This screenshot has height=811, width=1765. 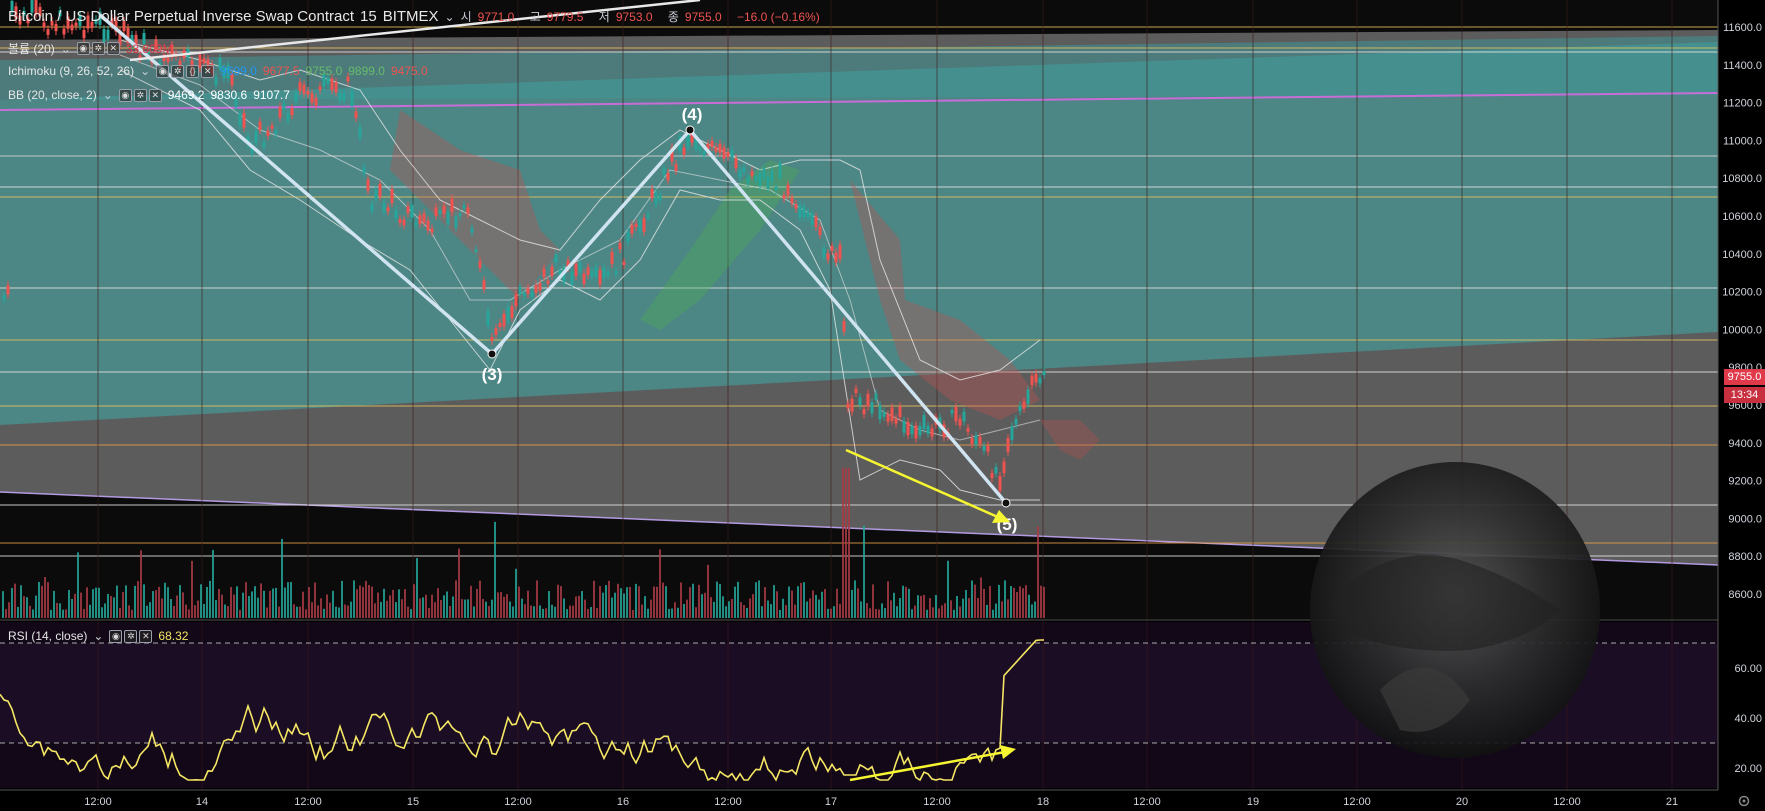 I want to click on indicator-volume-legend: 볼륨 (20) ⌄ ◉ ✲ ✕ 33.809M, so click(x=90, y=48).